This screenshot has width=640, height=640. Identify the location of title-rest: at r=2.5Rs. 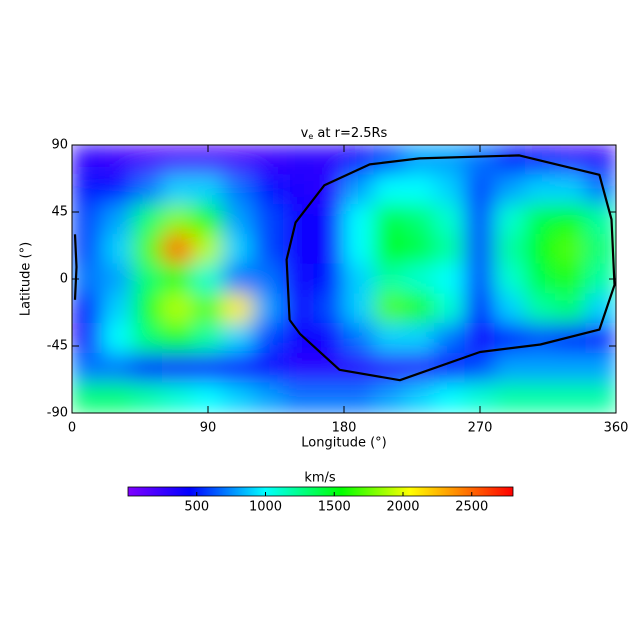
(350, 133).